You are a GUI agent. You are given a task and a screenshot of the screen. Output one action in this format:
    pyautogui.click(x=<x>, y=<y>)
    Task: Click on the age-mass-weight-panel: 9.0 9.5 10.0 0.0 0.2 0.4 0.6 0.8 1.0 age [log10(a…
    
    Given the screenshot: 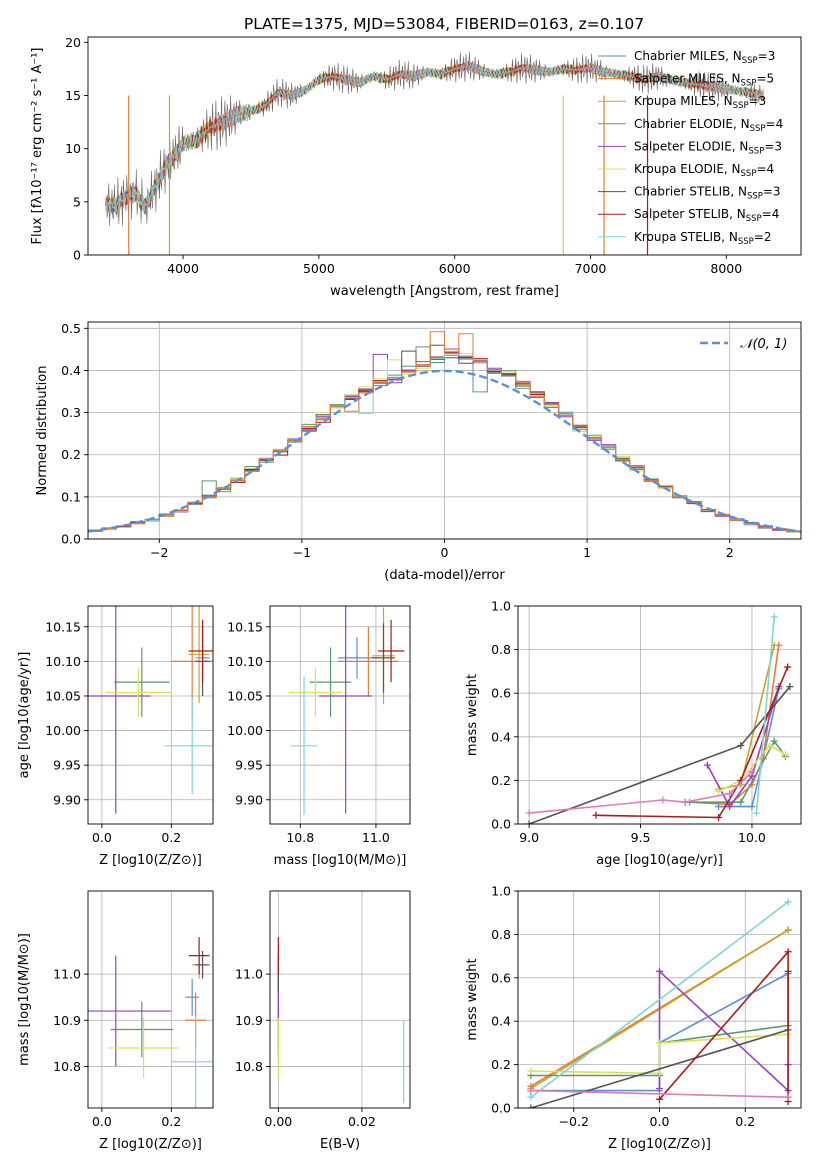 What is the action you would take?
    pyautogui.click(x=633, y=733)
    